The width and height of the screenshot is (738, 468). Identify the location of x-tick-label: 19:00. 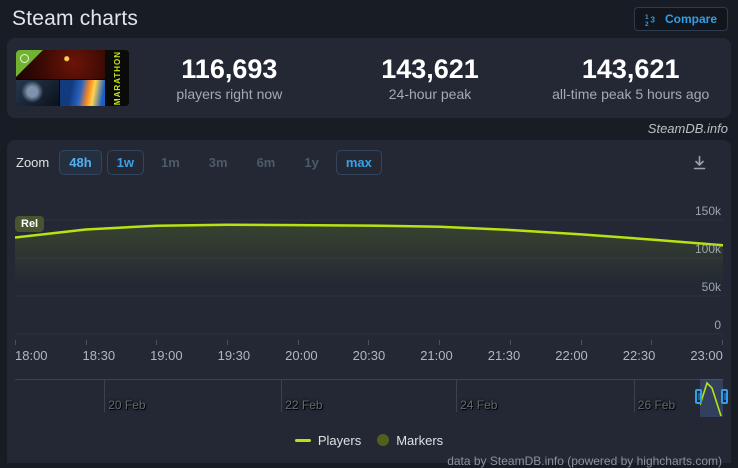
(166, 355).